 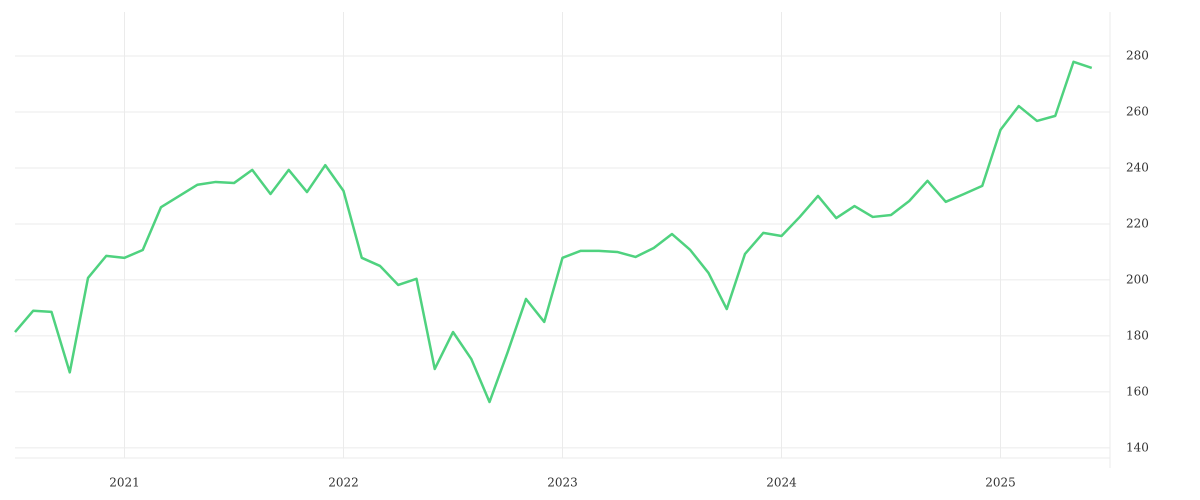 I want to click on y-tick-label: 200, so click(x=1137, y=279).